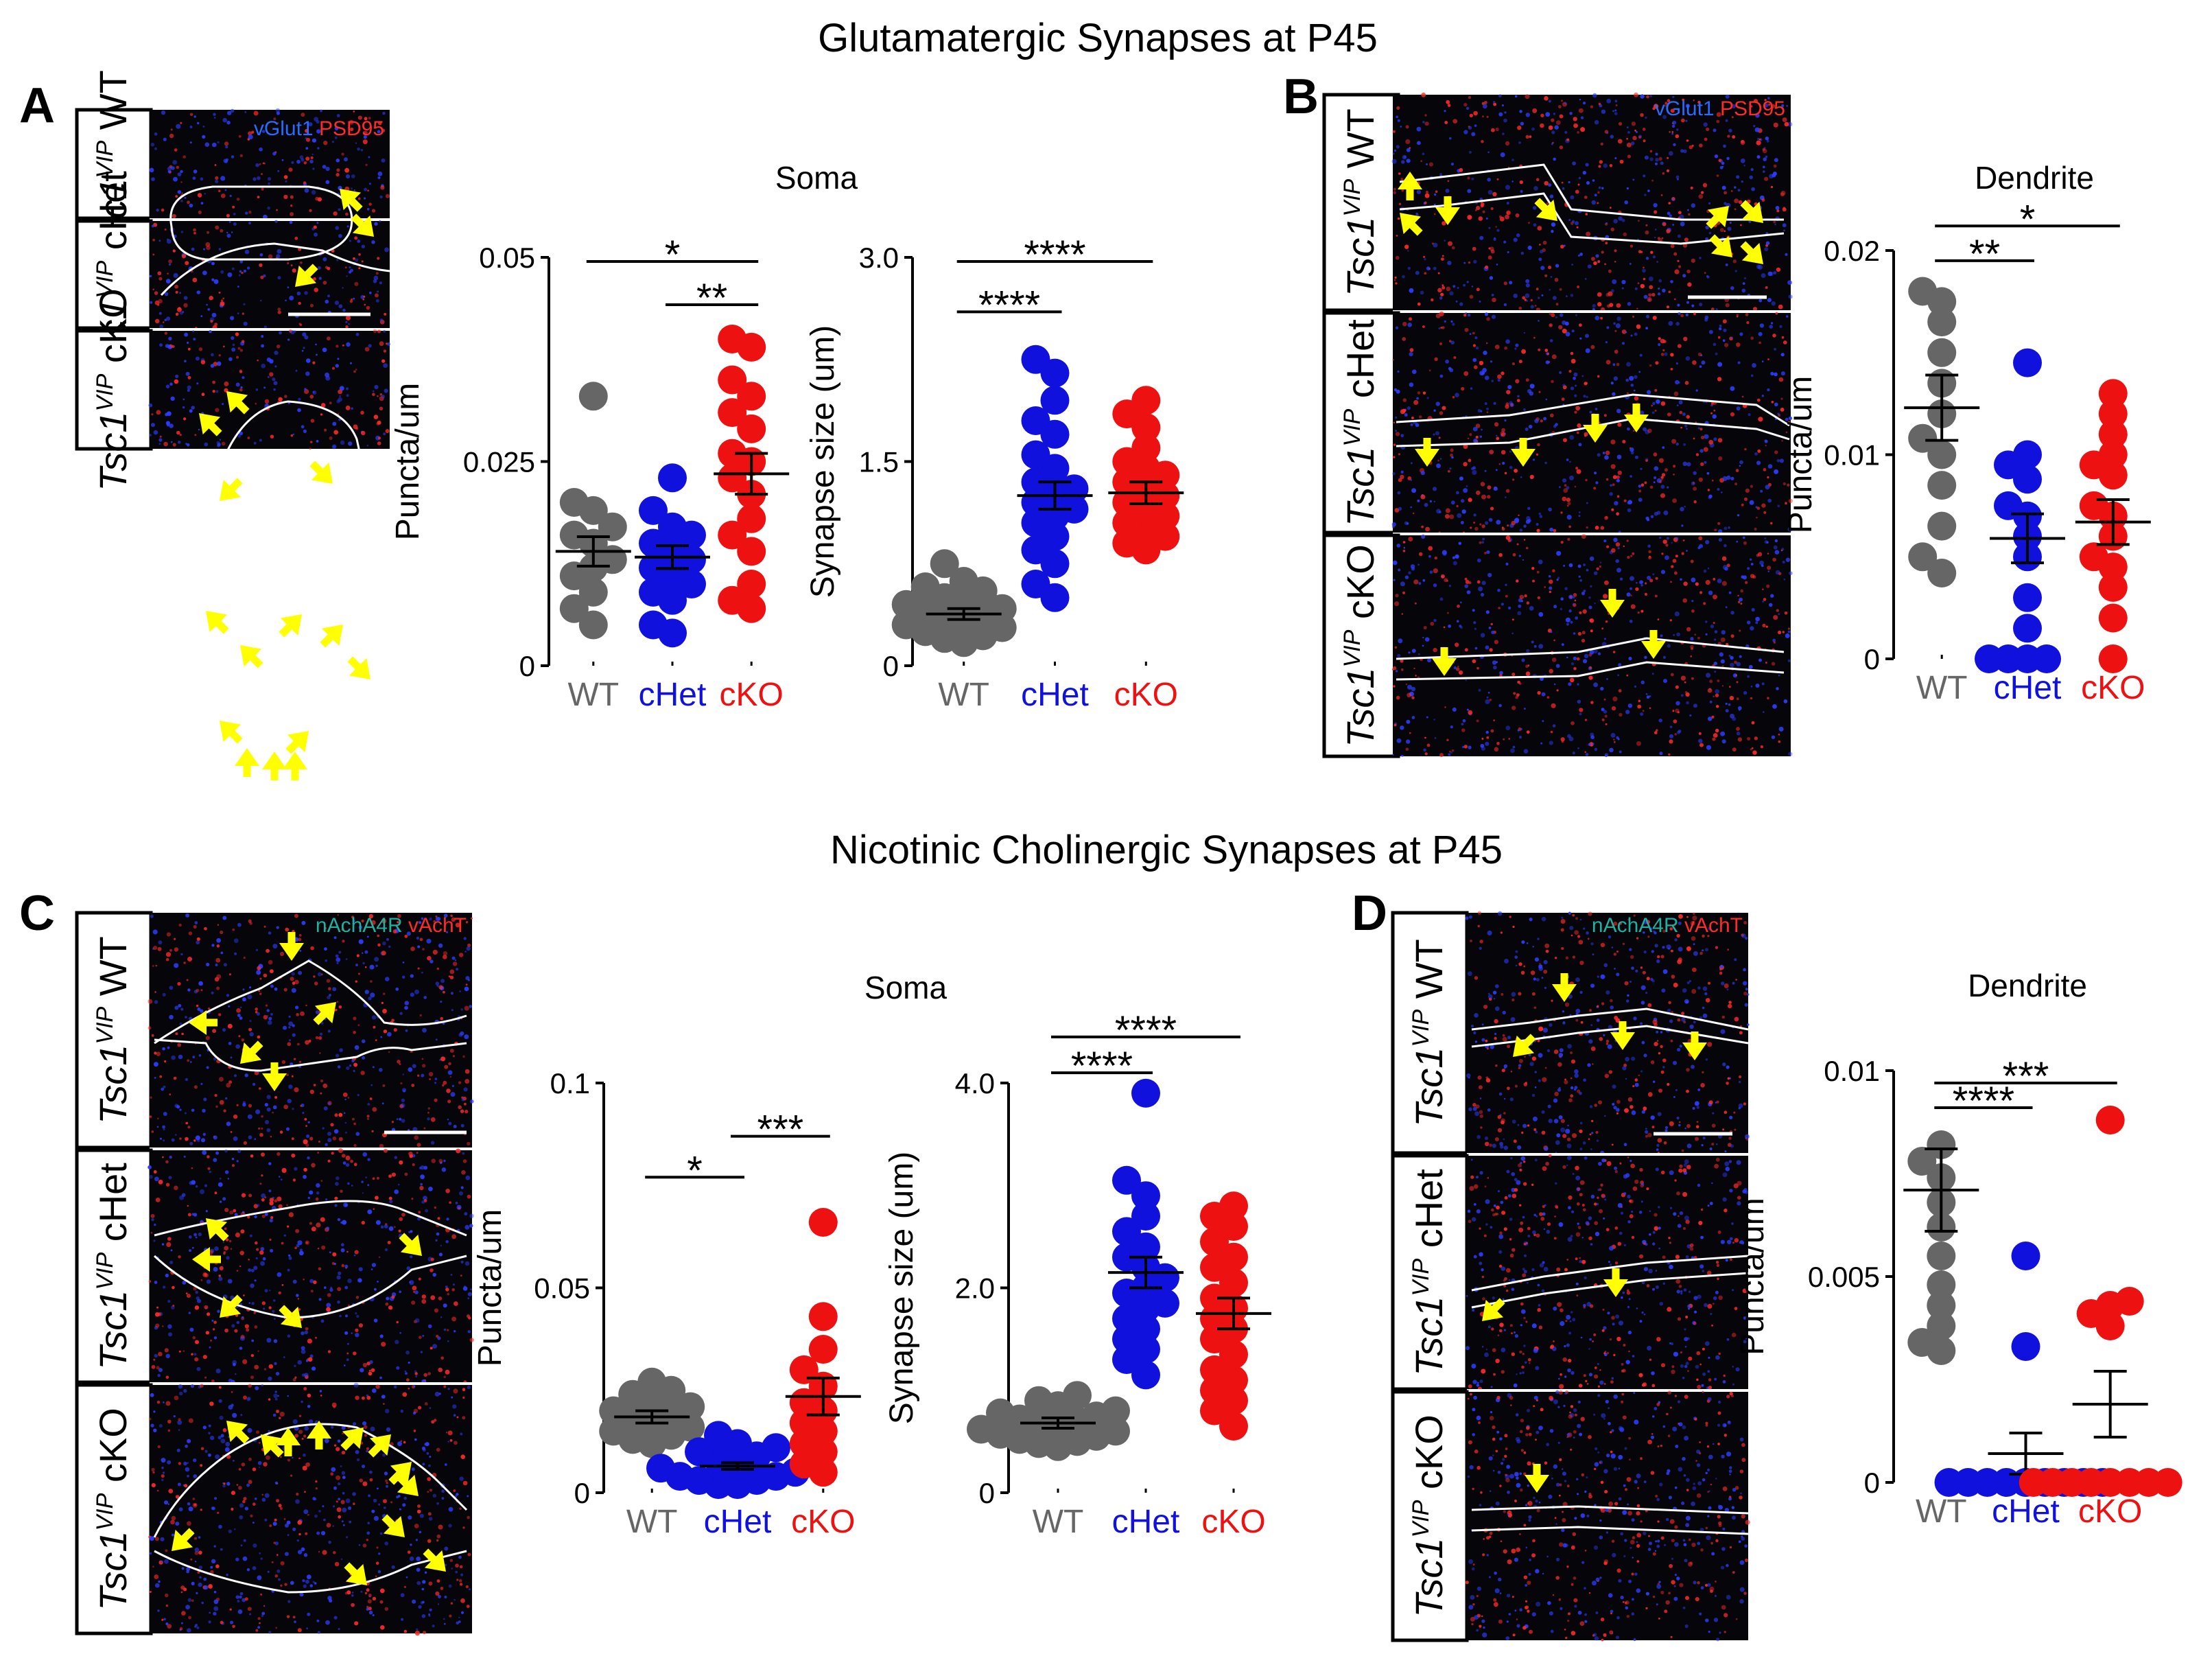 The width and height of the screenshot is (2212, 1654). What do you see at coordinates (275, 269) in the screenshot?
I see `cell-outline` at bounding box center [275, 269].